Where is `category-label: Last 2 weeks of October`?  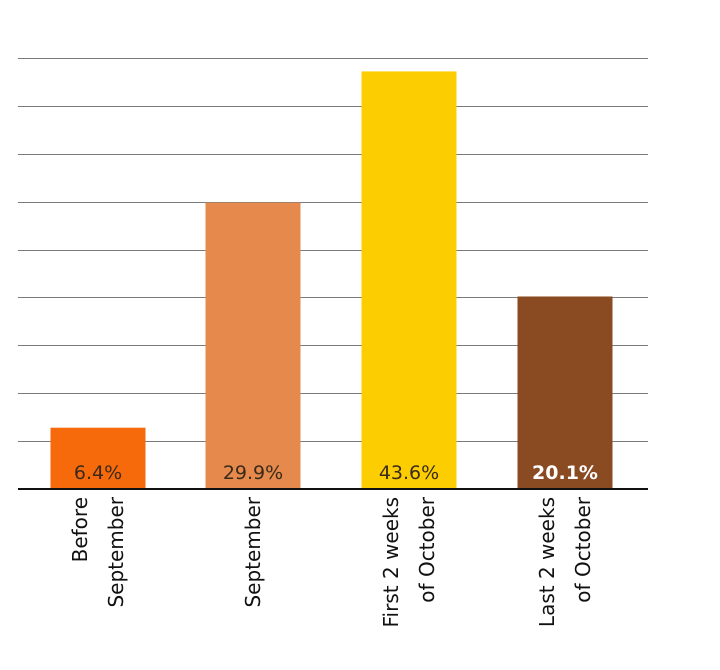
category-label: Last 2 weeks of October is located at coordinates (565, 561).